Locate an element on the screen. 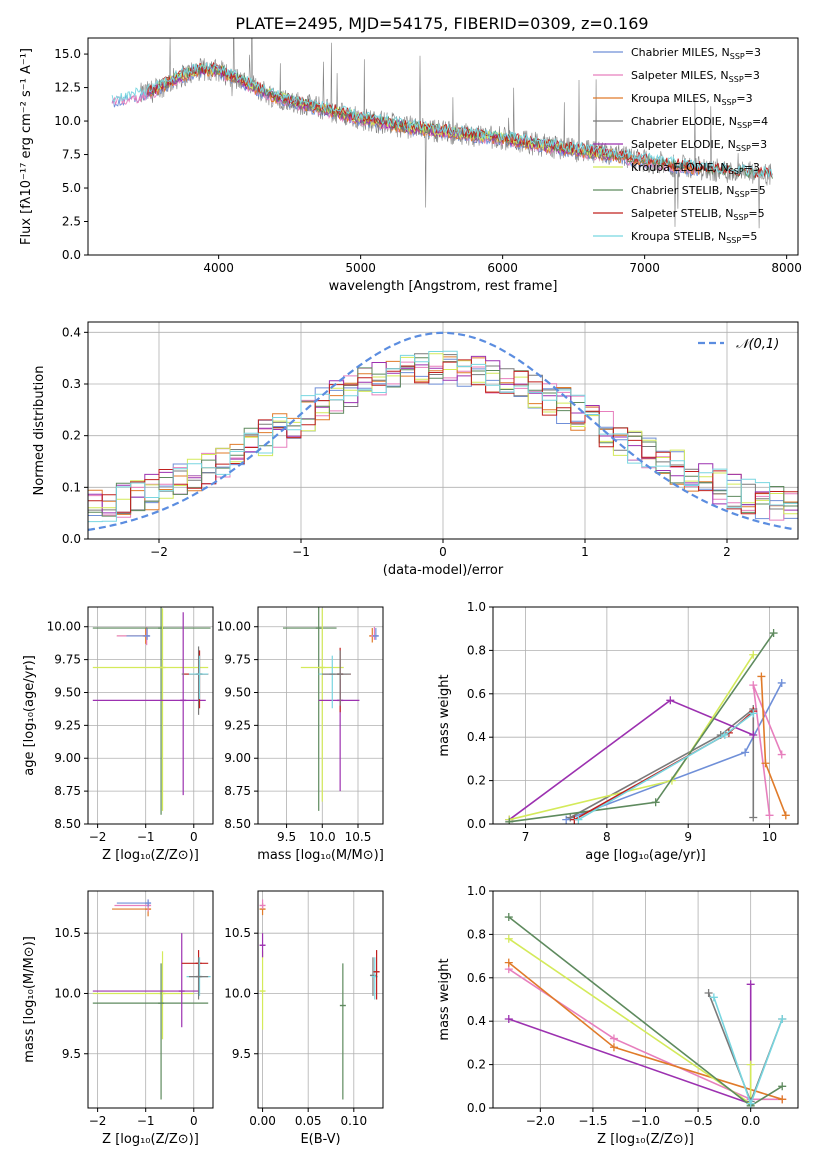  legend-label: Chabrier MILES, NSSP=3 is located at coordinates (696, 53).